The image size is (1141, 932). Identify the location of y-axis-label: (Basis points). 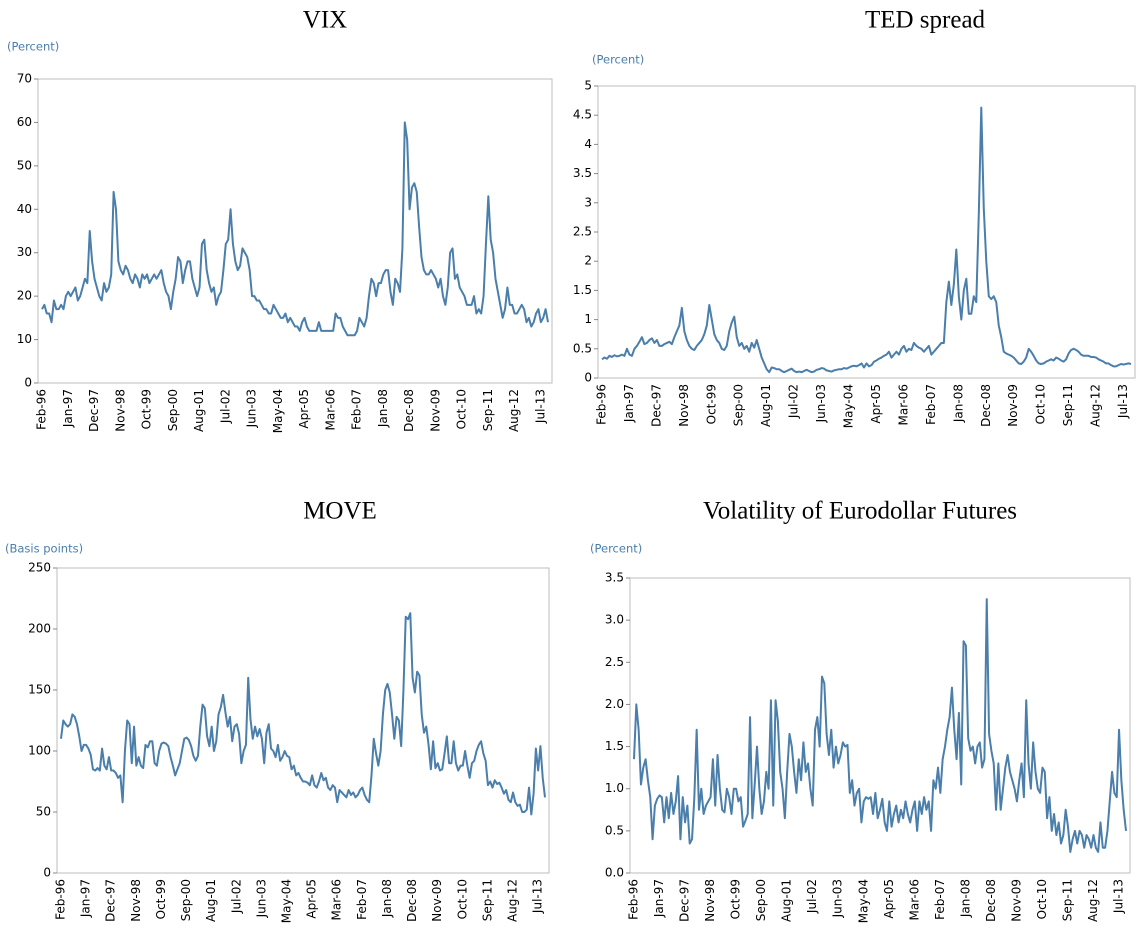
(44, 549).